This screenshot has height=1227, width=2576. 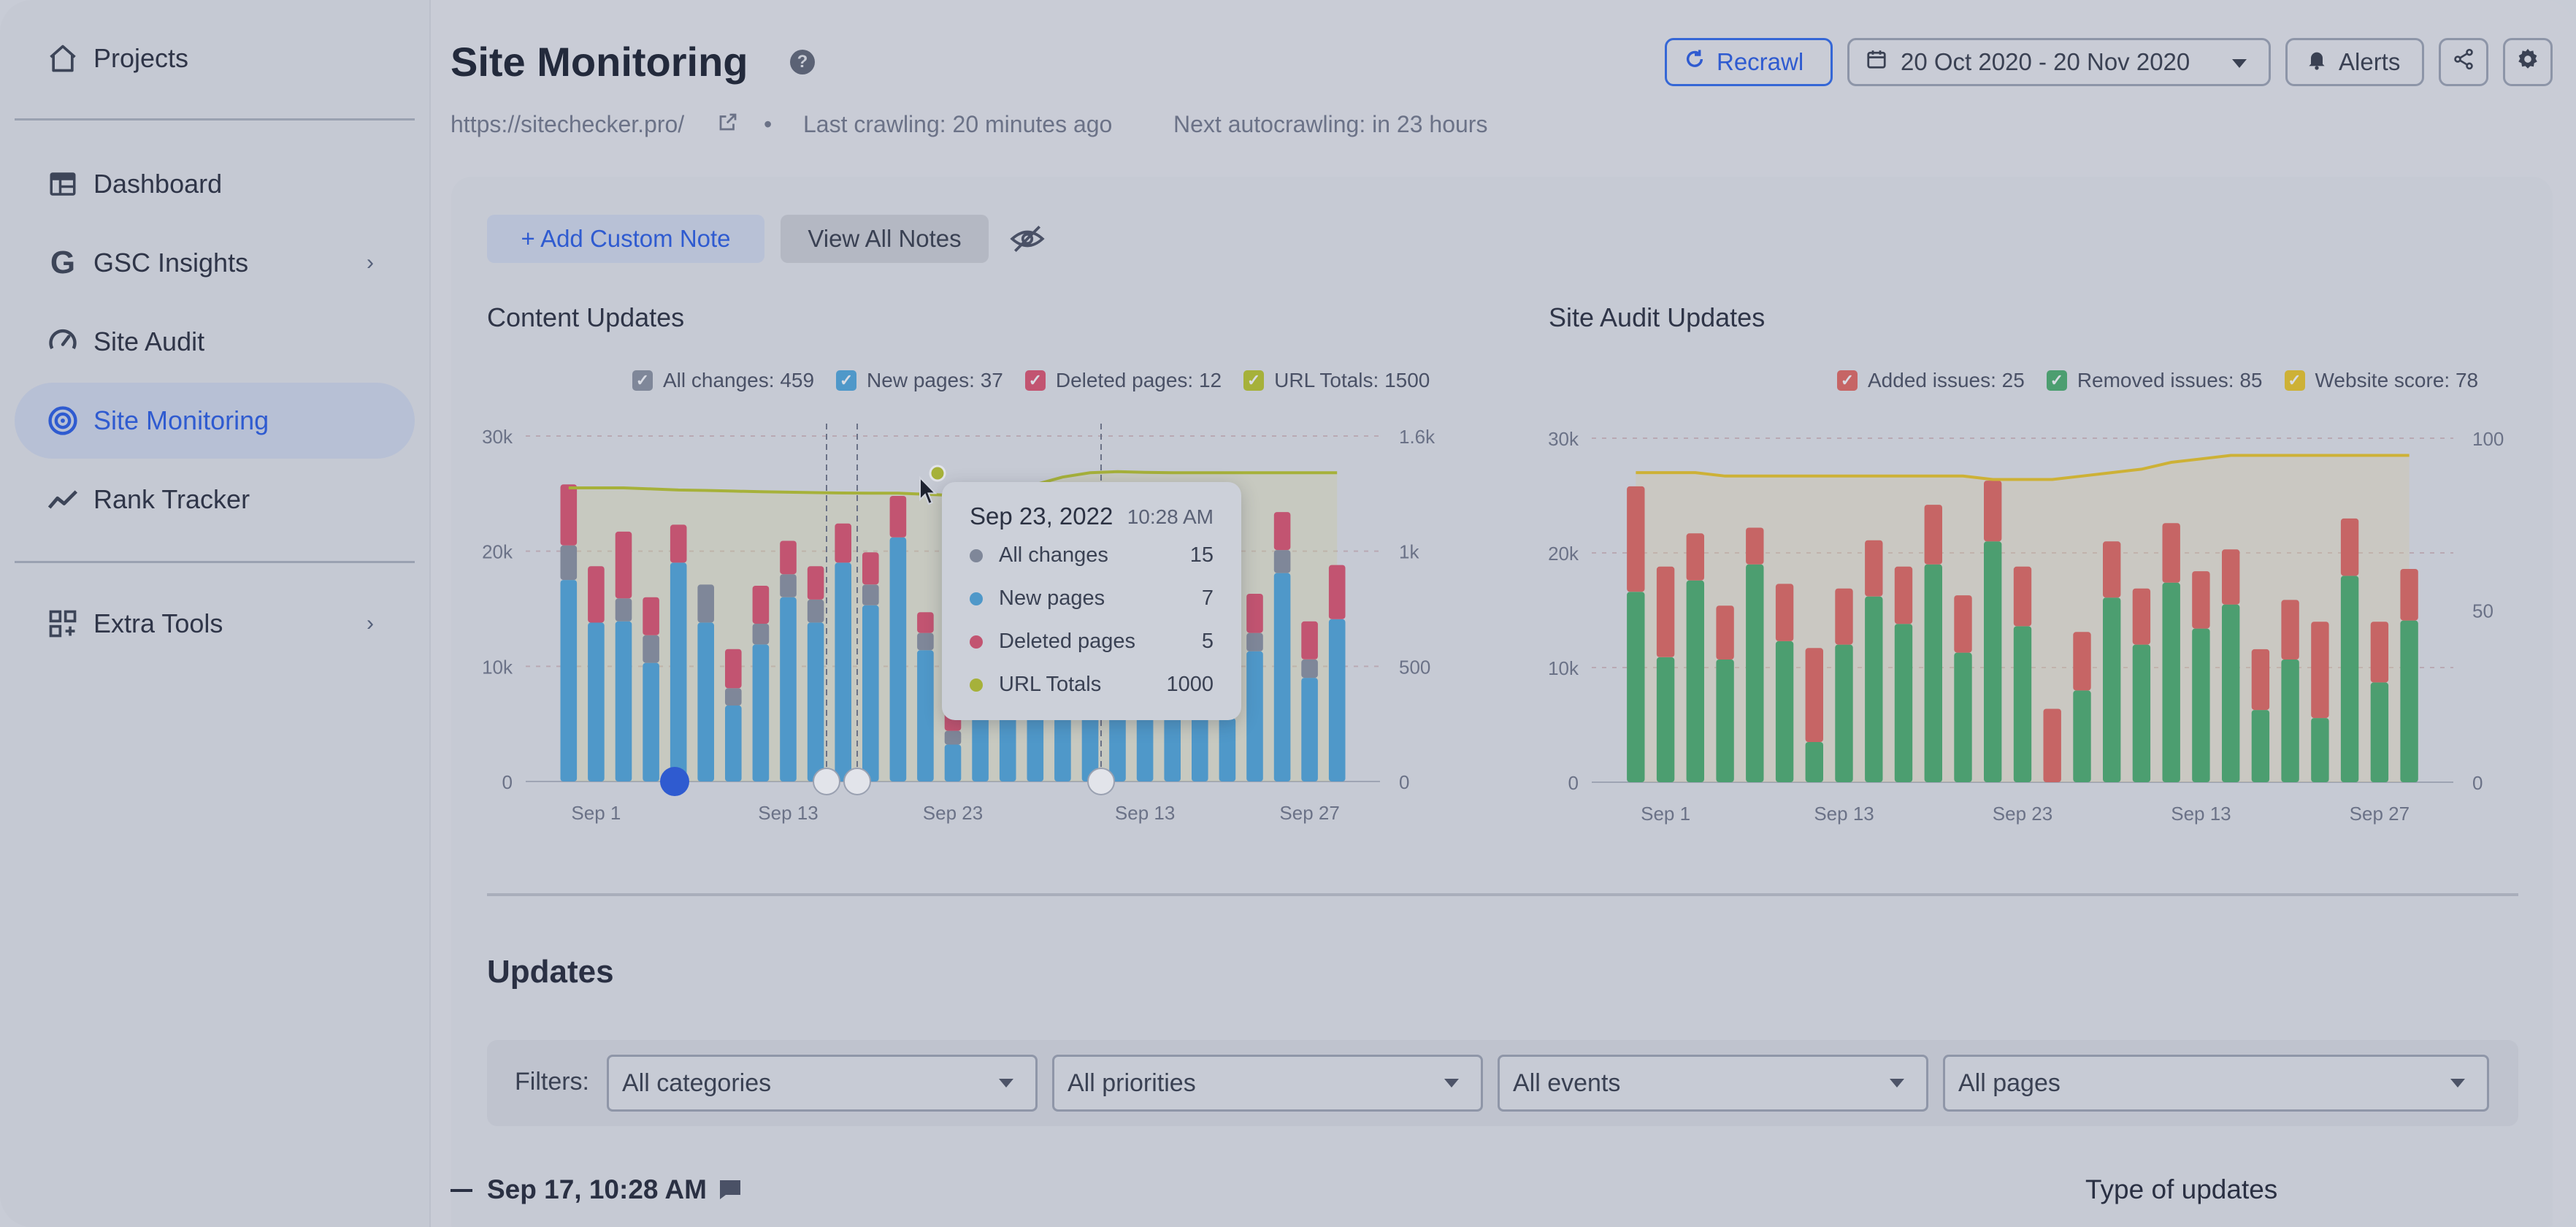 I want to click on speedometer-icon, so click(x=62, y=341).